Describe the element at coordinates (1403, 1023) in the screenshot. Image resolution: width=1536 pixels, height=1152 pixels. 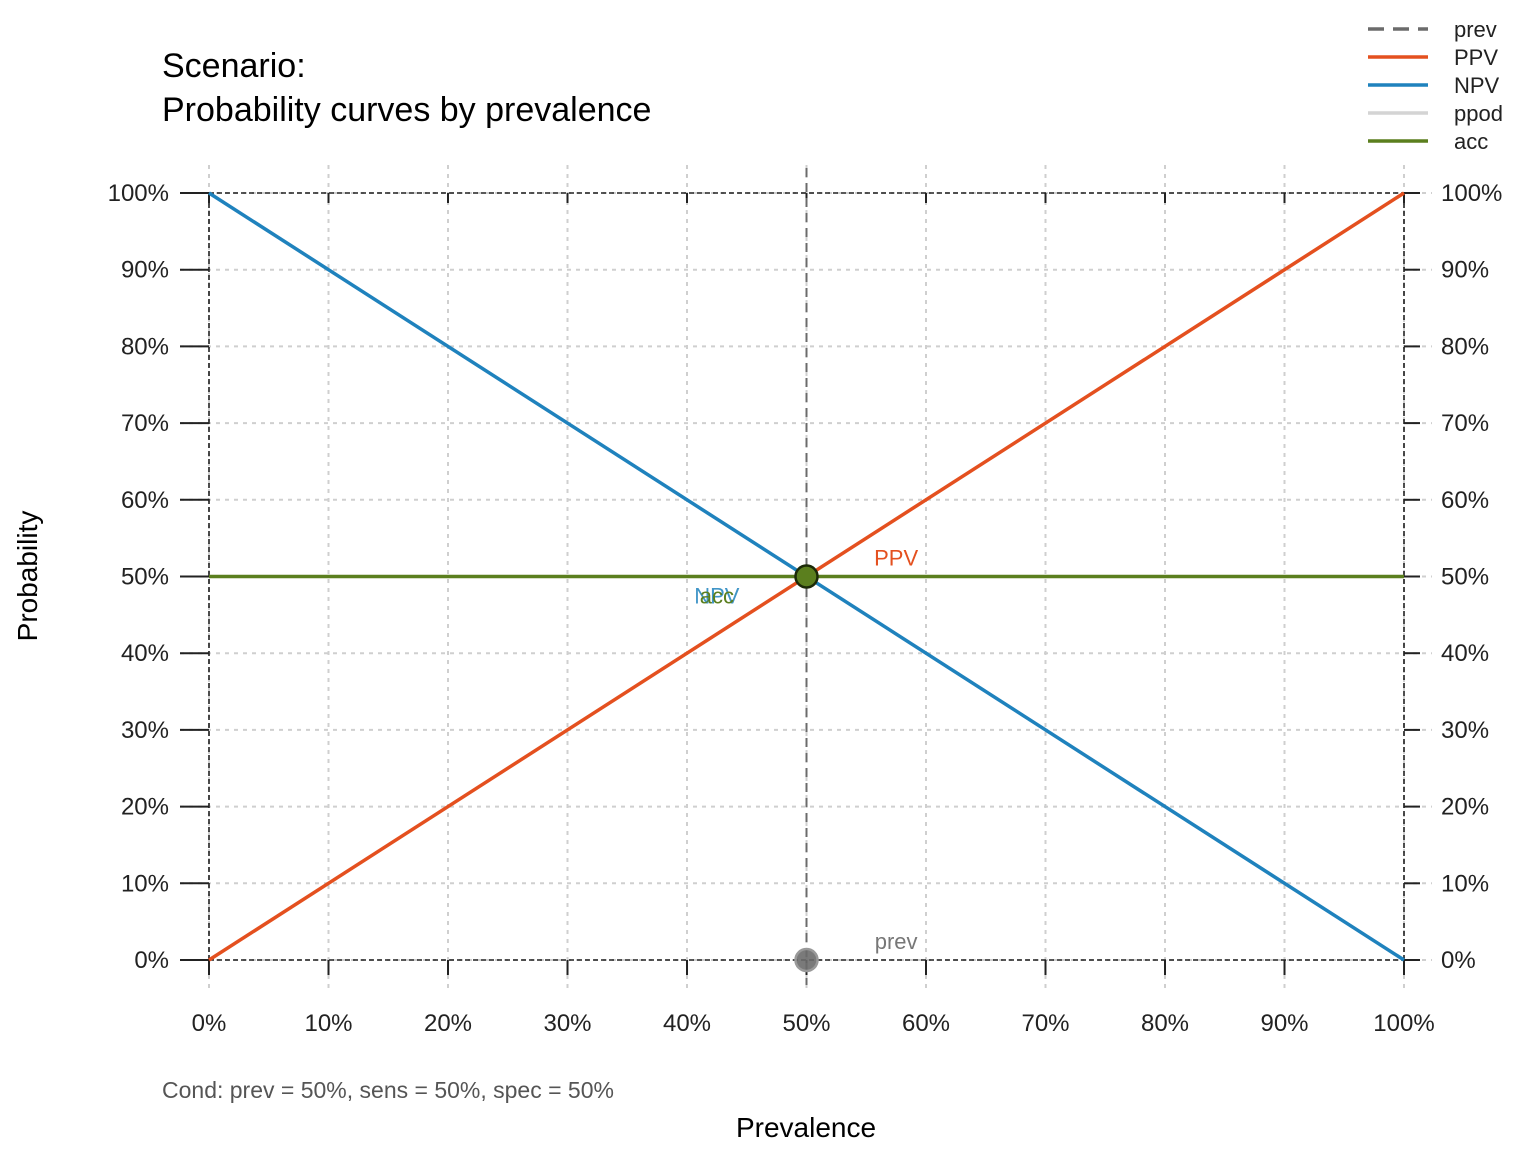
I see `x-tick-label: 100%` at that location.